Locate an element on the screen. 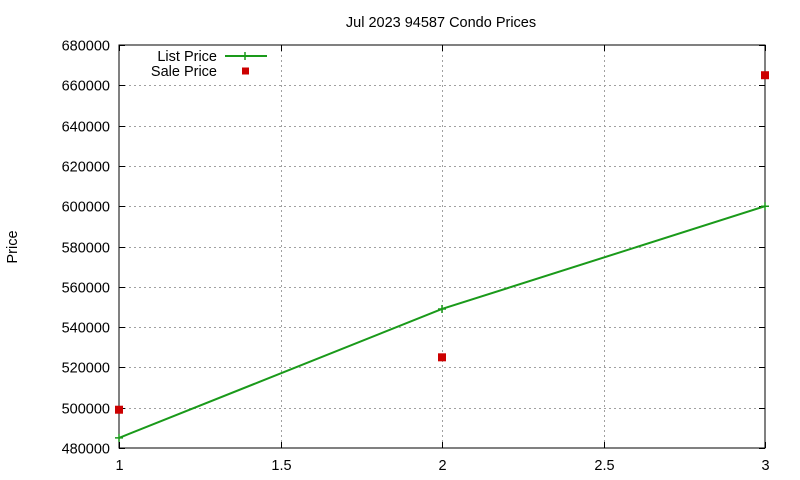 This screenshot has width=800, height=480. y-tick-label: 580000 is located at coordinates (86, 249).